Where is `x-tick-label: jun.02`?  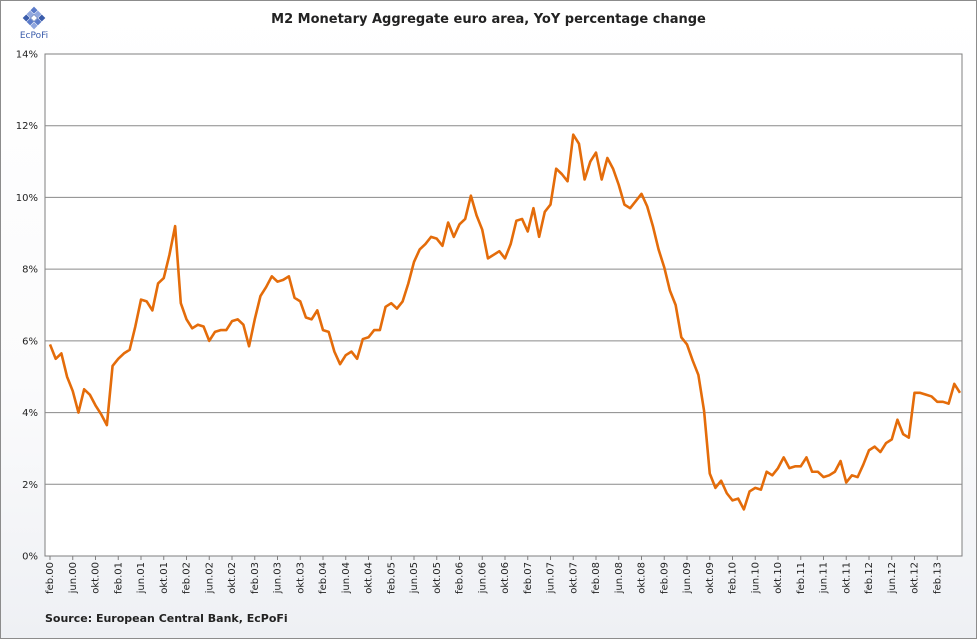
x-tick-label: jun.02 is located at coordinates (209, 578).